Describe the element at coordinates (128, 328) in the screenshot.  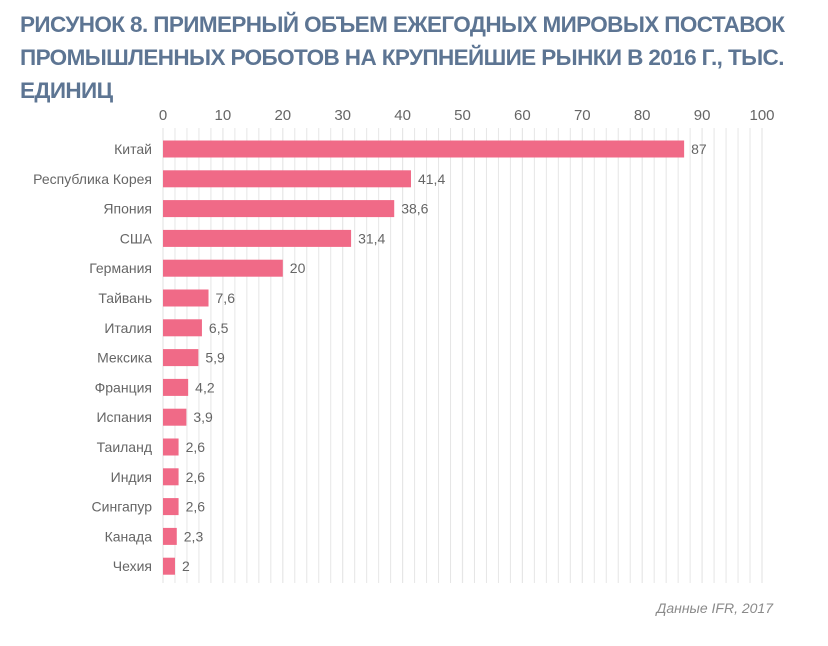
I see `category-label: Италия` at that location.